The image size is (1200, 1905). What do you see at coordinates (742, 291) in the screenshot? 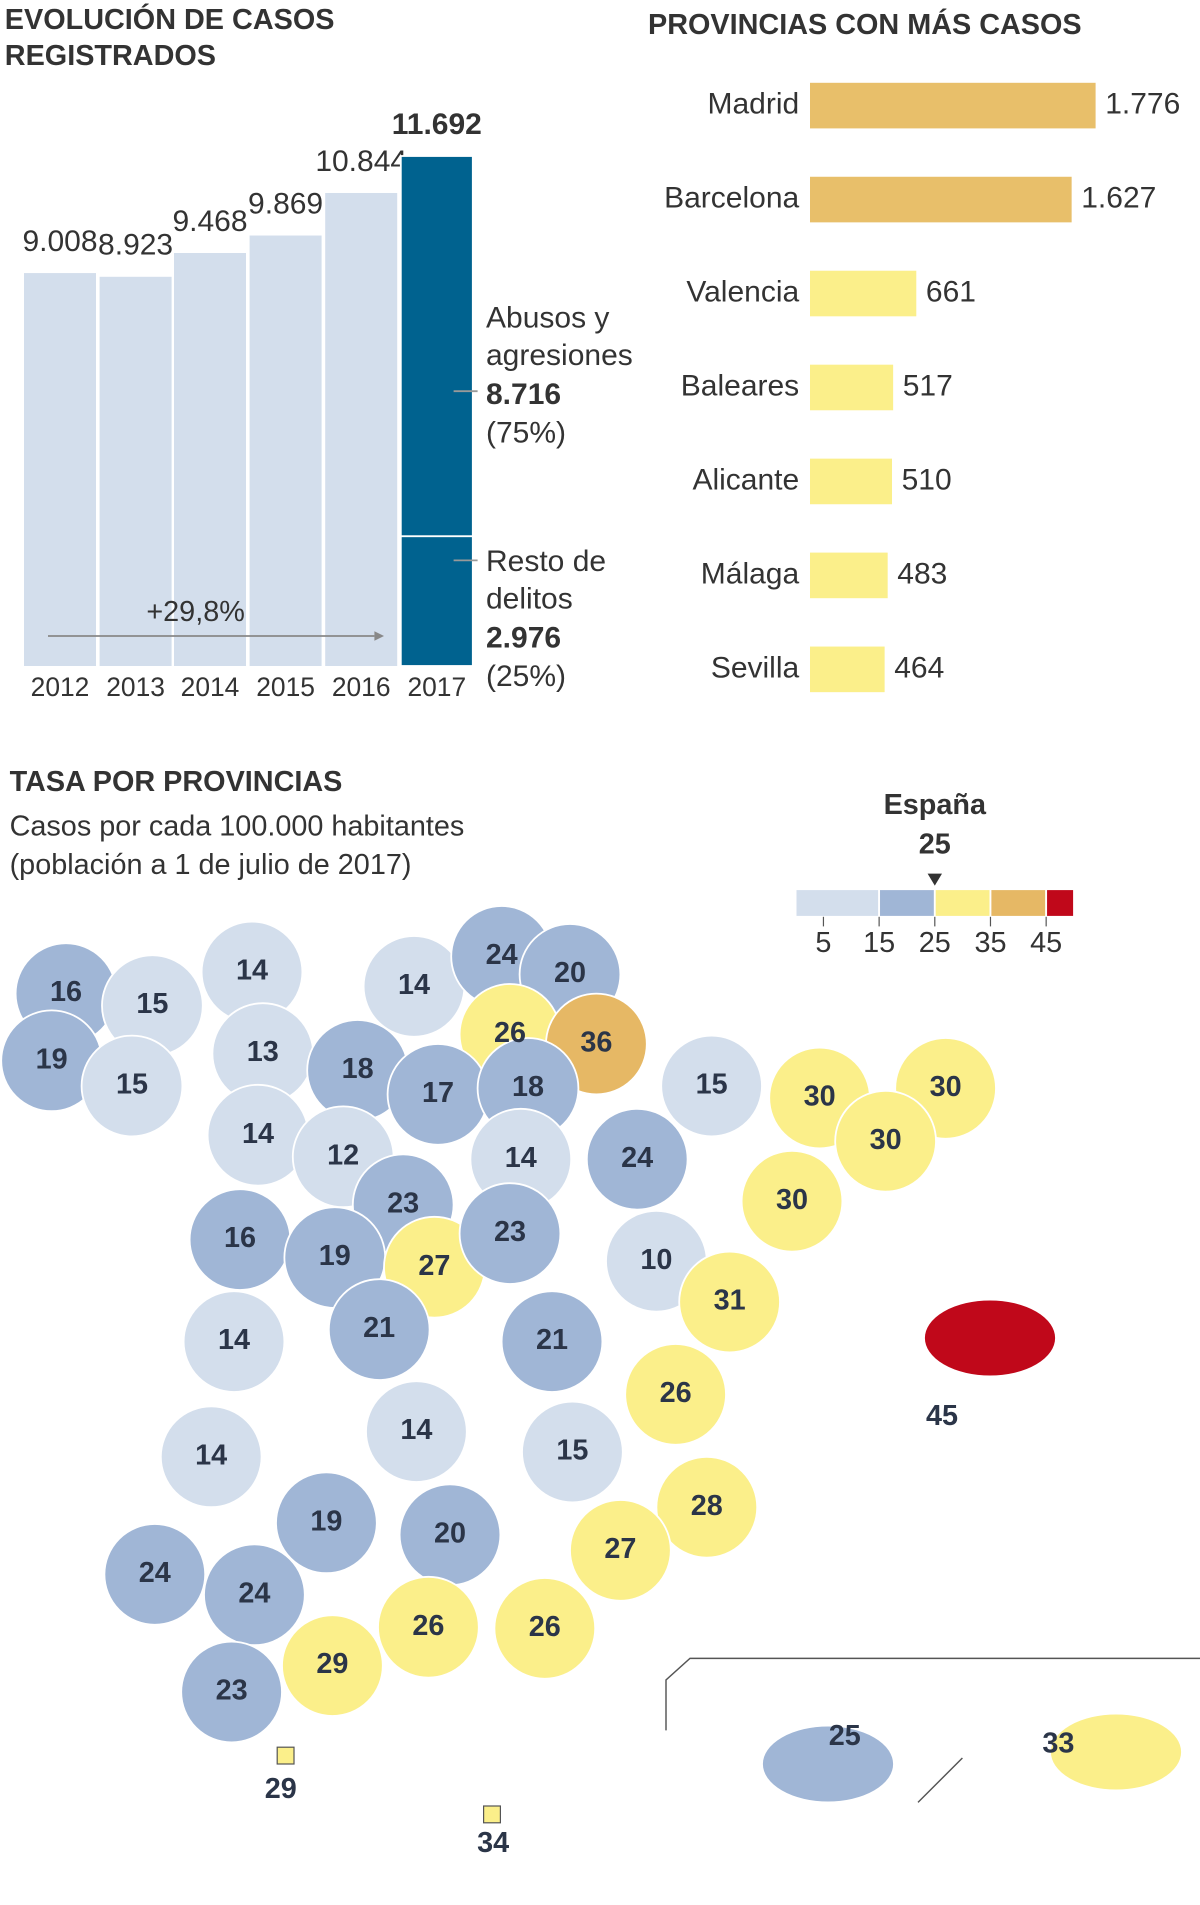
I see `y-tick-label: Valencia` at bounding box center [742, 291].